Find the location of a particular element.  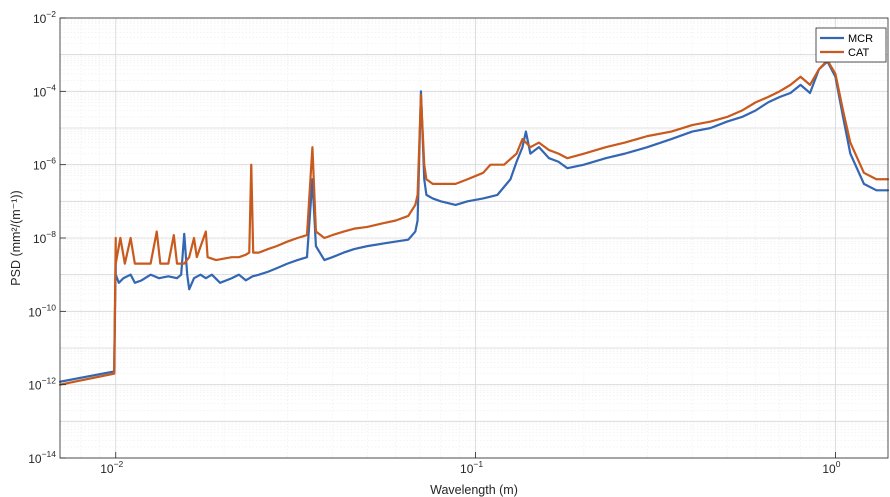

y-tick-label: 10⁻⁶ is located at coordinates (44, 164).